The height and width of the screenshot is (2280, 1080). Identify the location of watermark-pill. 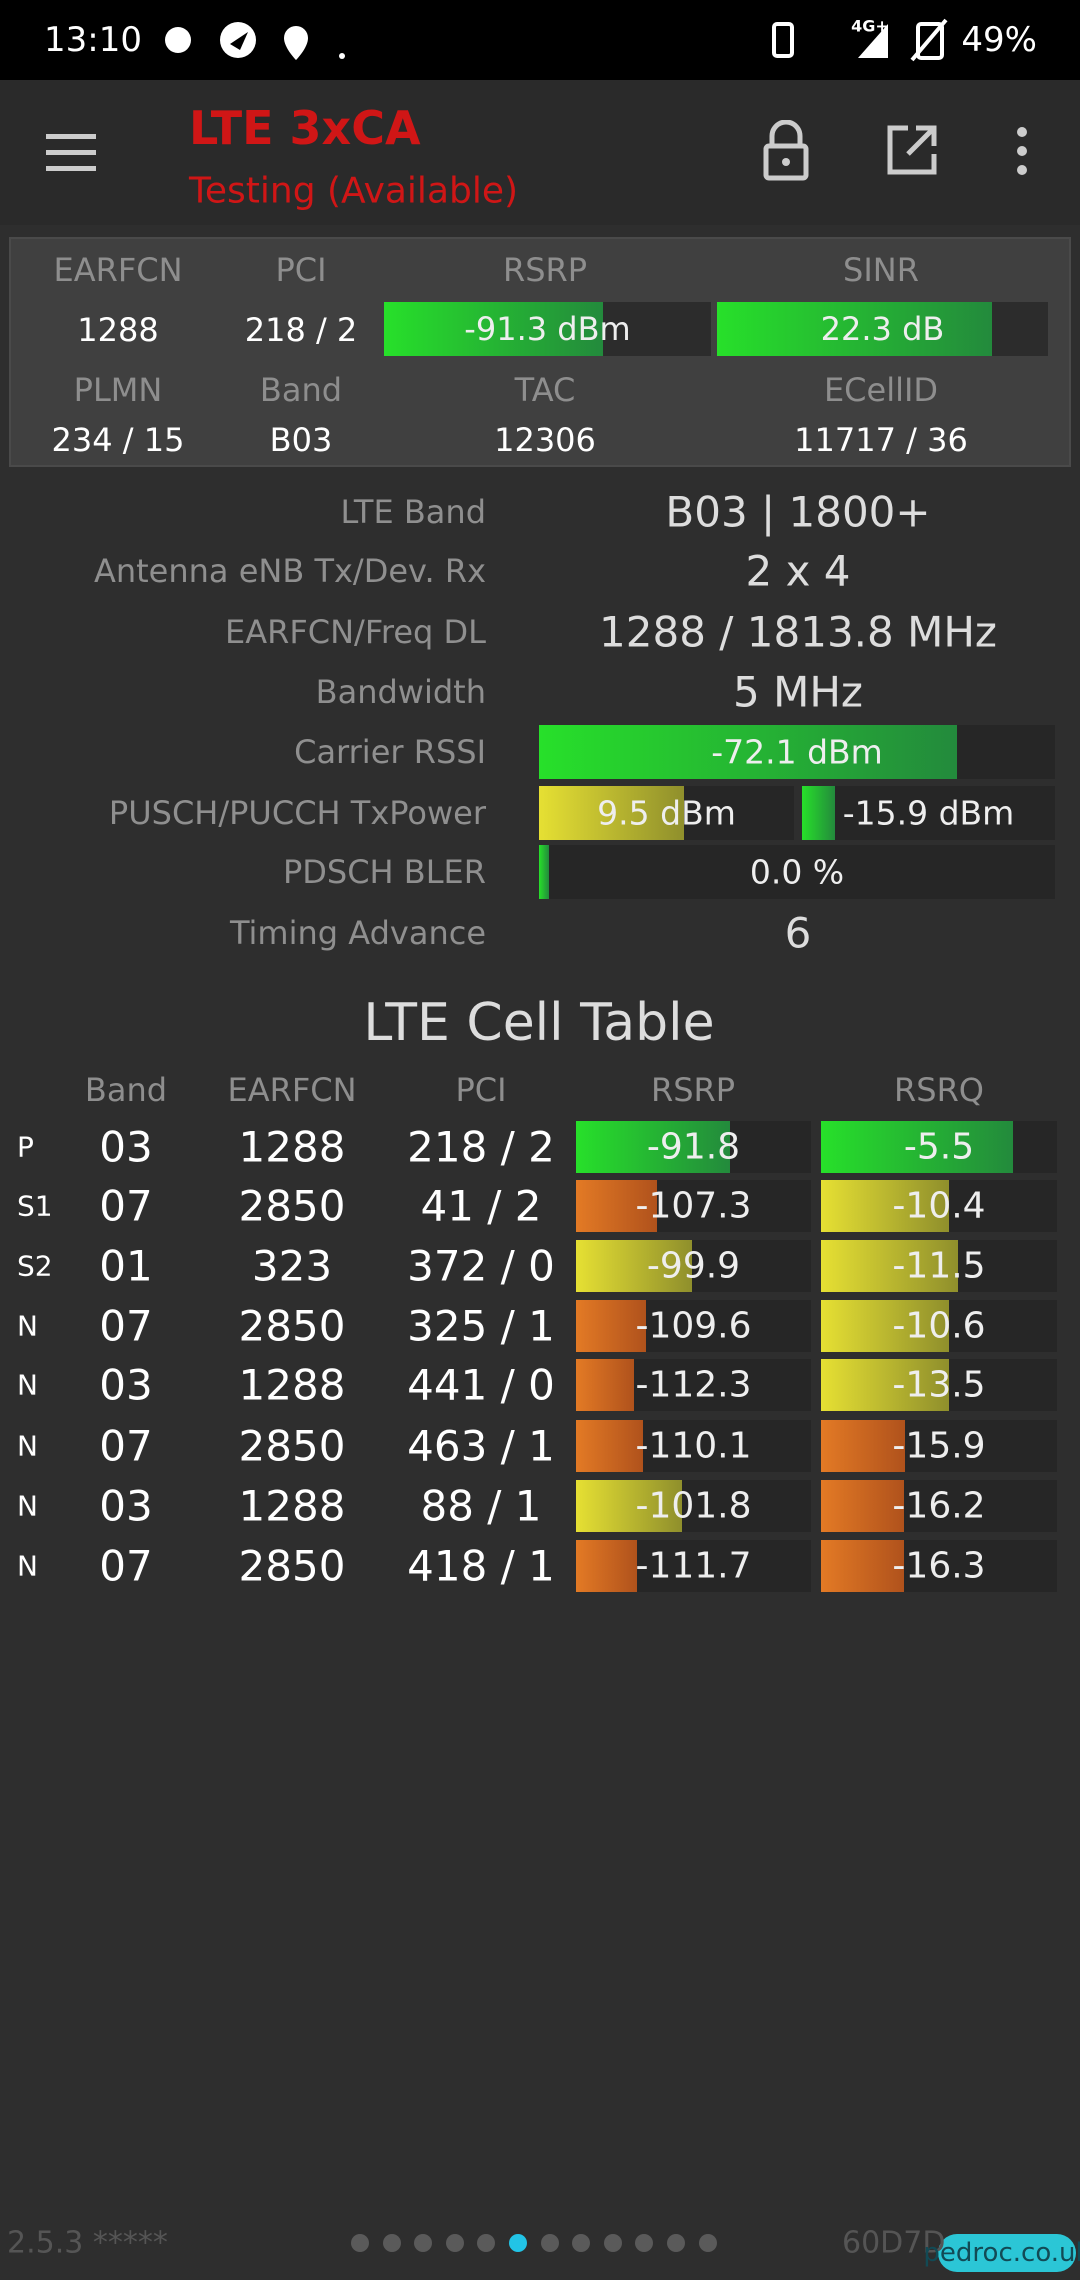
(1007, 2253).